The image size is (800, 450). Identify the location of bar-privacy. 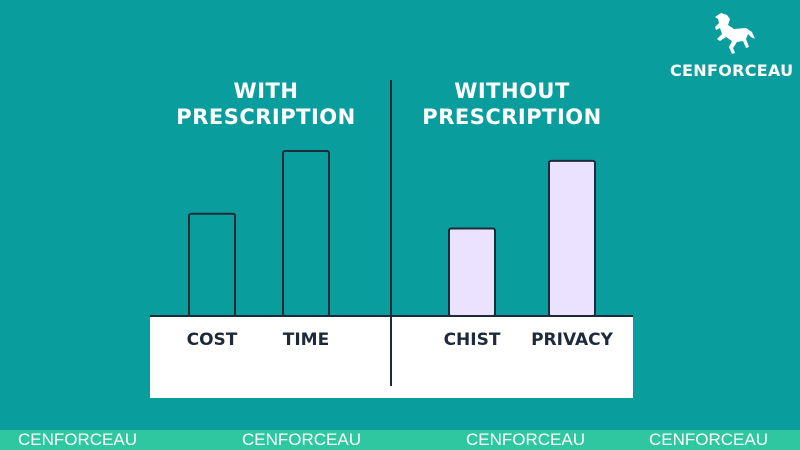
(572, 238).